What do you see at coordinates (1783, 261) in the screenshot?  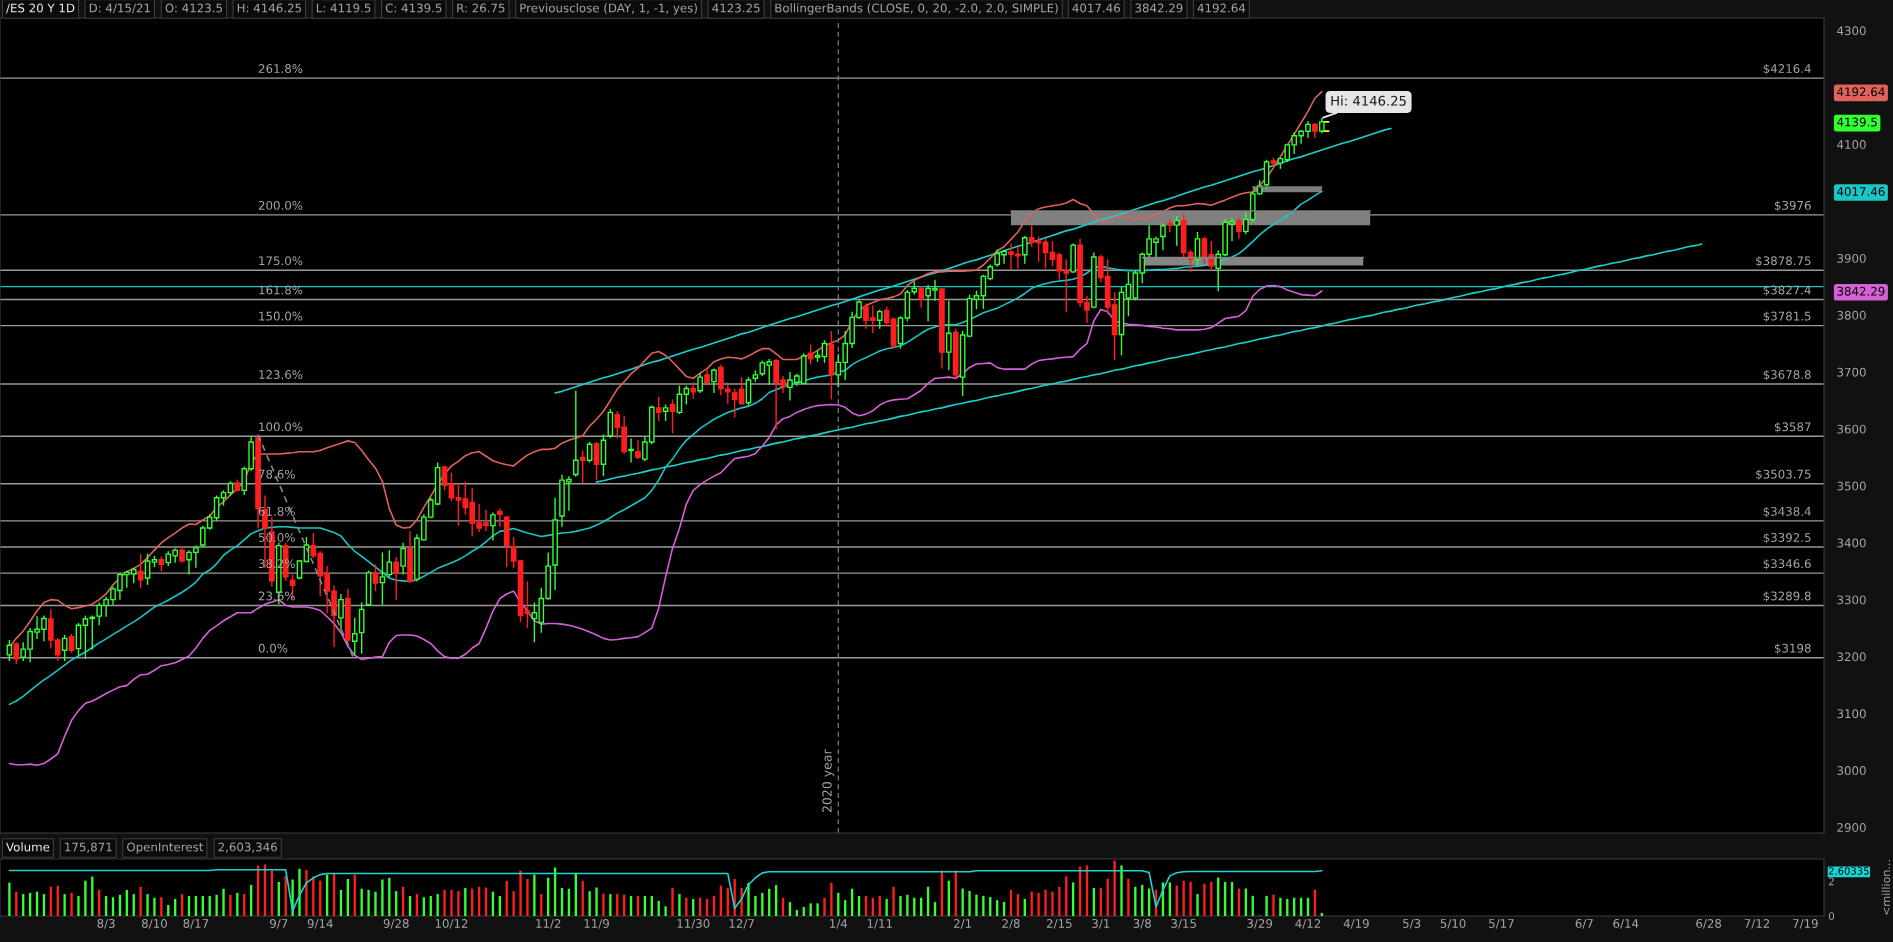 I see `ref-line-label: $3878.75` at bounding box center [1783, 261].